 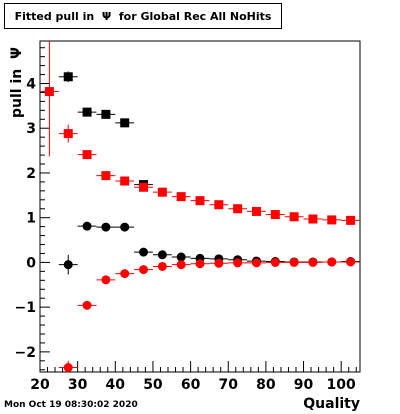 I want to click on x-tick-label: 60, so click(x=191, y=385).